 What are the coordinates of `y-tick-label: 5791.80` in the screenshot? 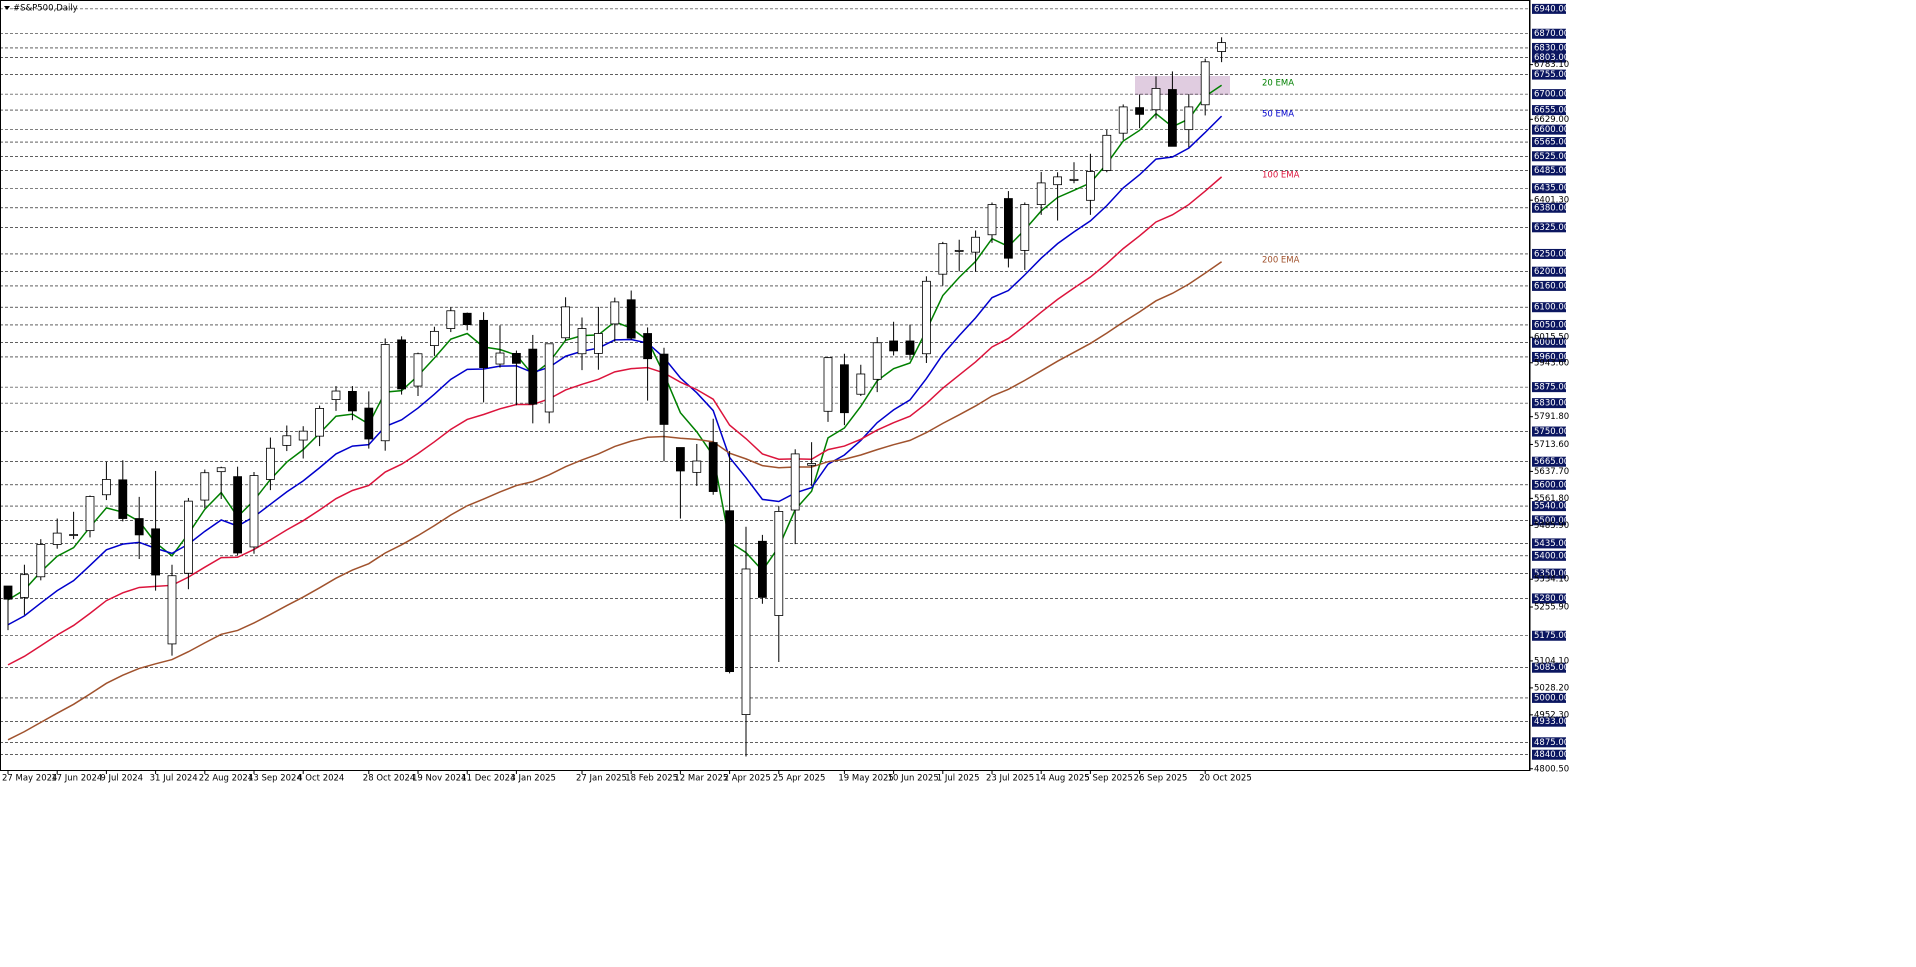 It's located at (1551, 417).